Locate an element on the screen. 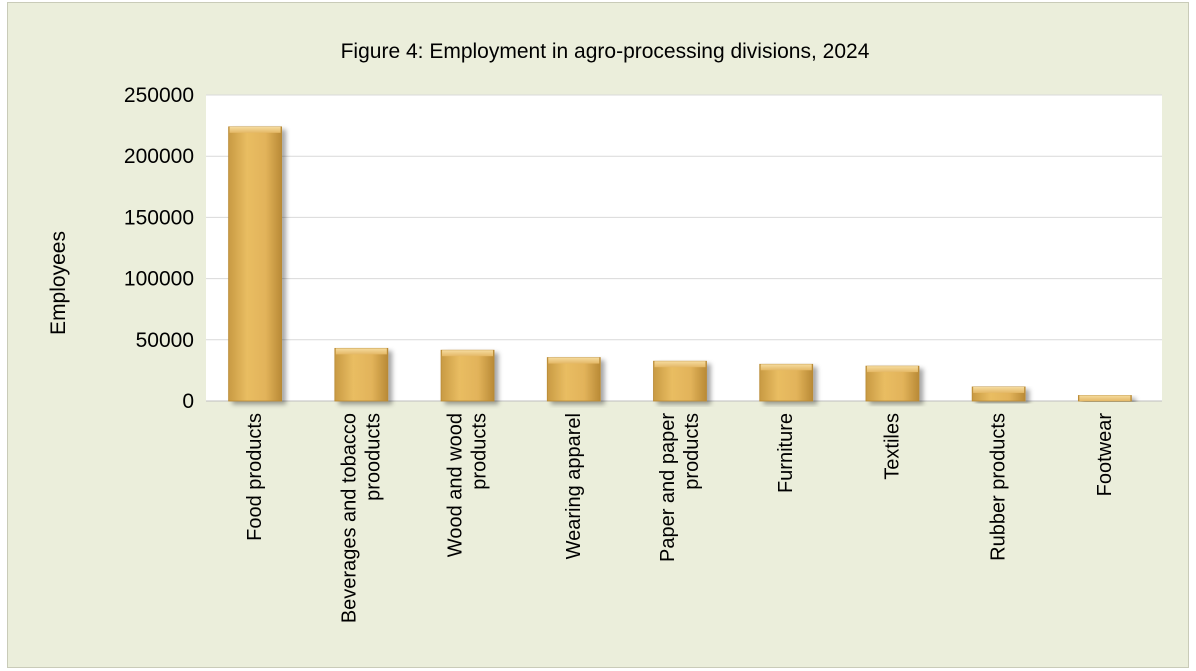  x-category-label: Footwear is located at coordinates (1105, 455).